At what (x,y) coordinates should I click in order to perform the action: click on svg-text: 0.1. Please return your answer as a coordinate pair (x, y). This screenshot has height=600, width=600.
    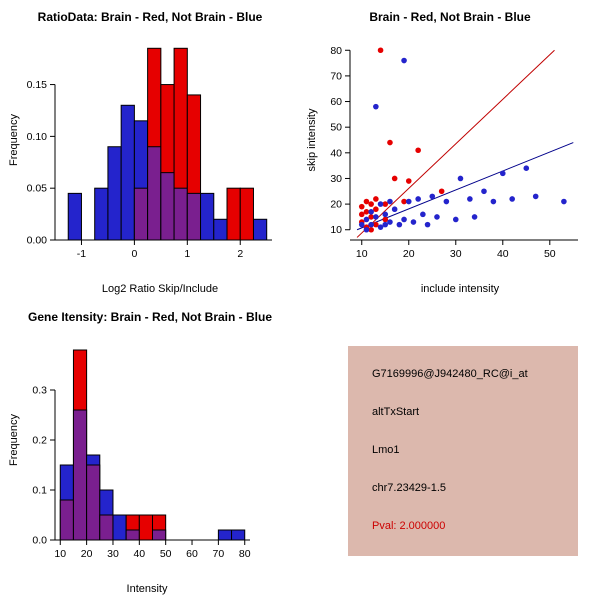
    Looking at the image, I should click on (39, 491).